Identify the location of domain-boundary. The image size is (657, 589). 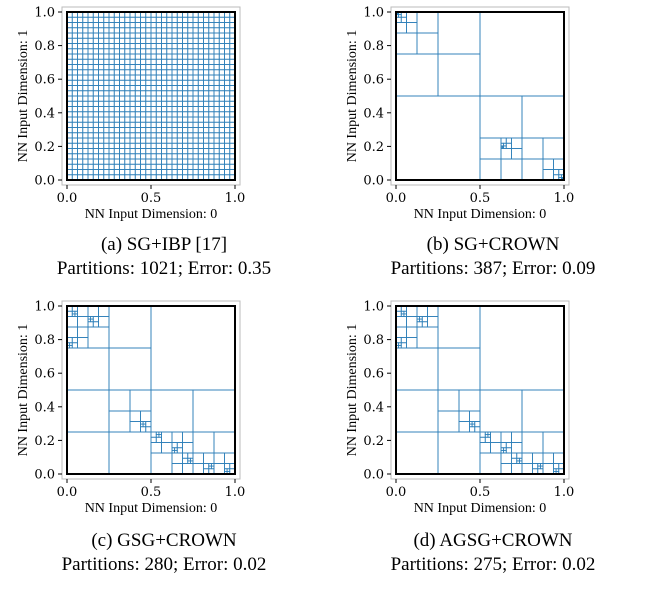
(480, 390).